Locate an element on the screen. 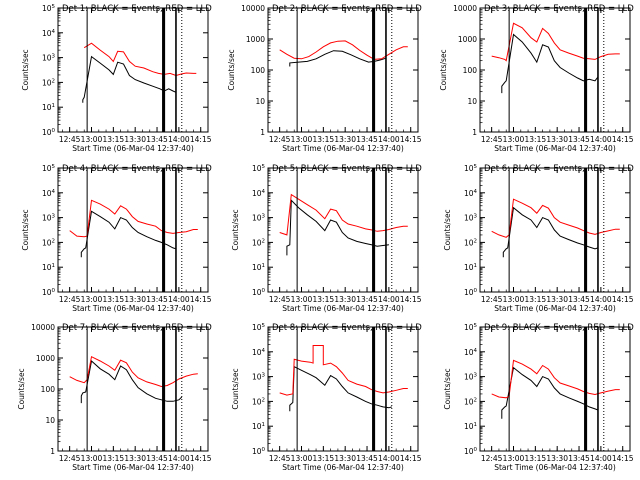 The image size is (640, 480). panel-title: Det 1: BLACK = Events, RED = LLD is located at coordinates (137, 9).